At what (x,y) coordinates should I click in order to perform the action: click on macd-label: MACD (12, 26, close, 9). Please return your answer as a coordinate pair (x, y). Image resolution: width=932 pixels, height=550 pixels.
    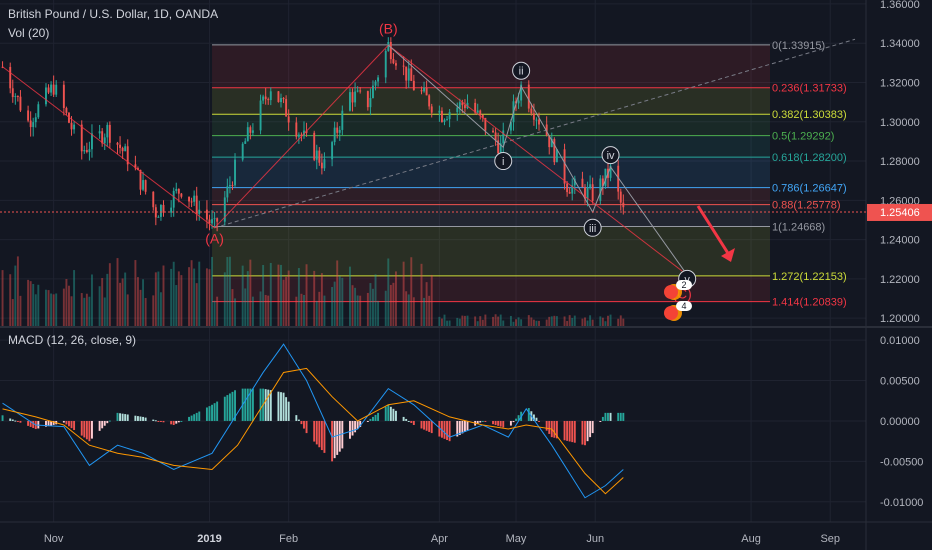
    Looking at the image, I should click on (72, 340).